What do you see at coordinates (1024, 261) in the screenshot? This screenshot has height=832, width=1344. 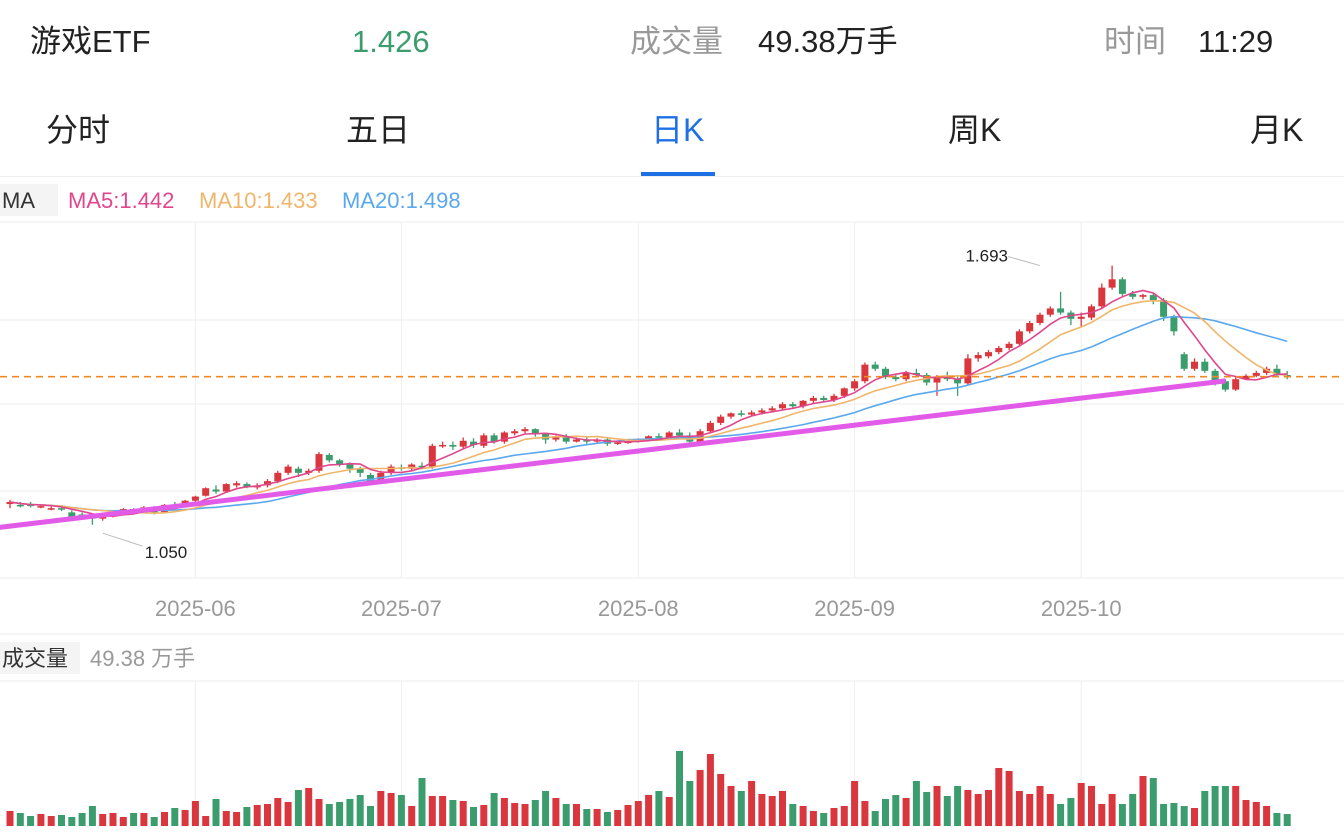 I see `high-annotation-leader` at bounding box center [1024, 261].